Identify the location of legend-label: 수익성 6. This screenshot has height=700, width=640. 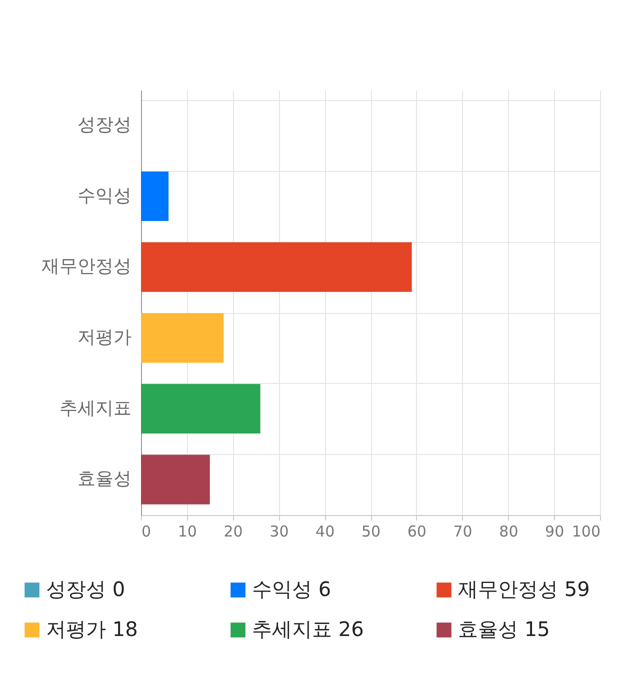
(292, 589).